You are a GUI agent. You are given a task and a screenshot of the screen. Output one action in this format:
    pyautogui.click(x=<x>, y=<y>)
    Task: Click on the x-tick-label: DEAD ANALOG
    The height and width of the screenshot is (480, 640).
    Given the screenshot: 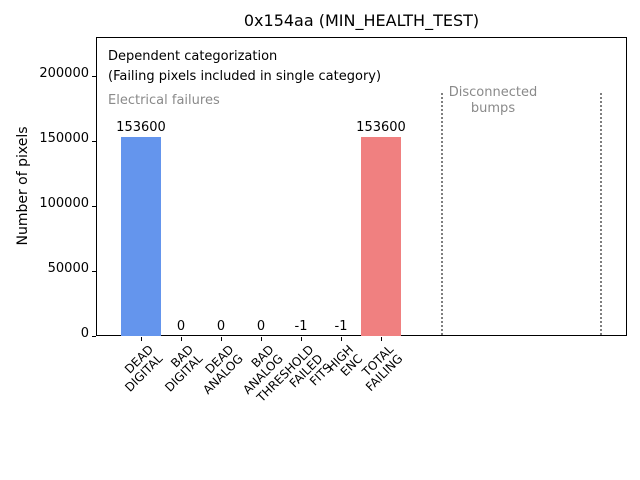 What is the action you would take?
    pyautogui.click(x=222, y=370)
    